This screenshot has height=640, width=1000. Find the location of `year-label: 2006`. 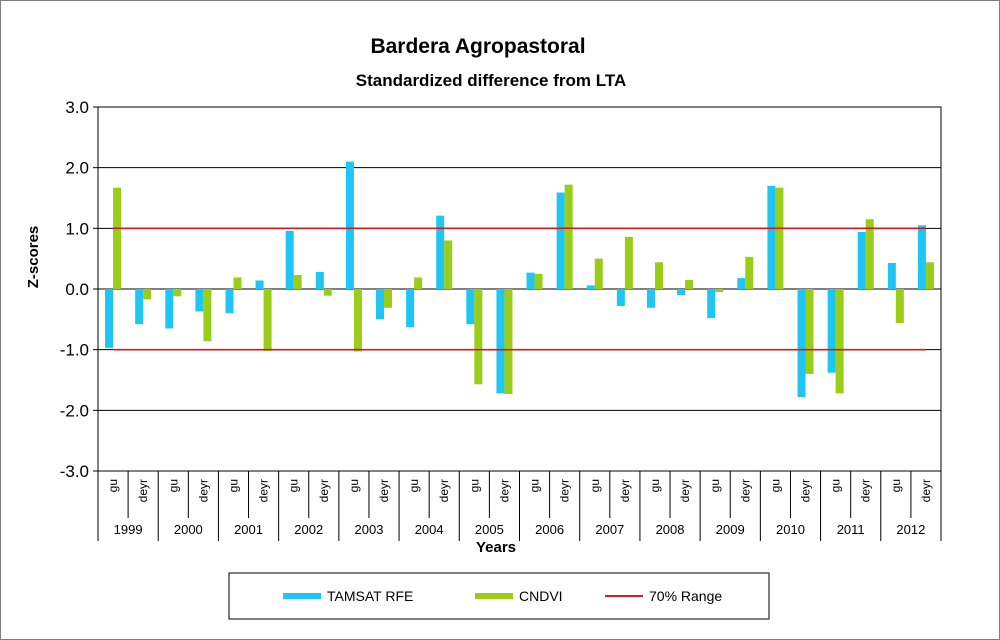

year-label: 2006 is located at coordinates (549, 529).